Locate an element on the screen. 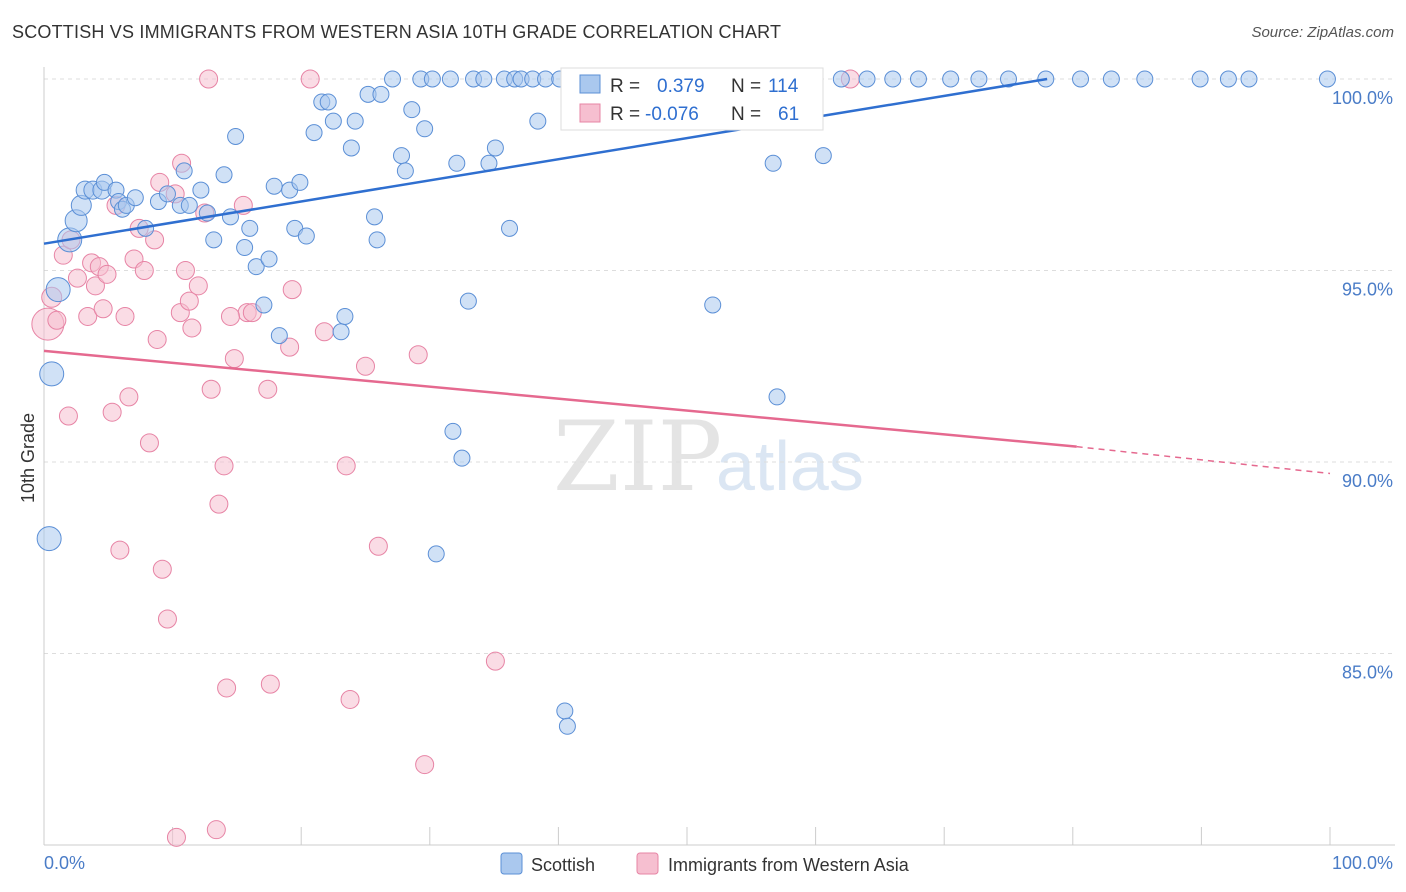 This screenshot has height=892, width=1406. stats-box-frame is located at coordinates (692, 99).